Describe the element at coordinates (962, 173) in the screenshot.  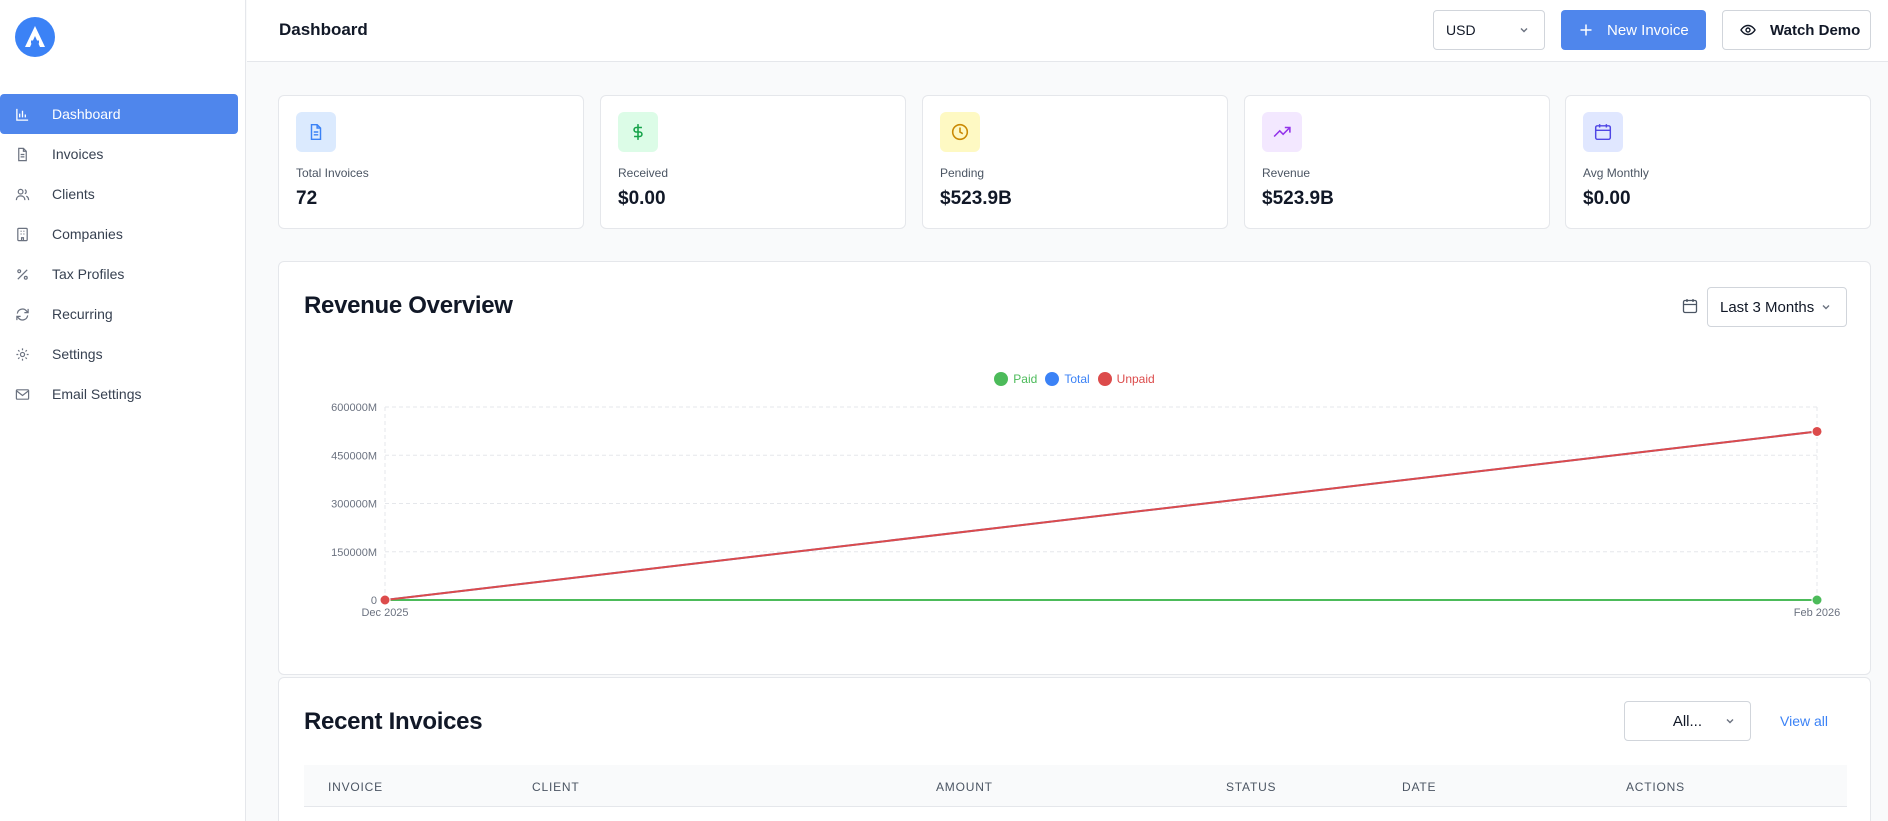
I see `stat-label: Pending` at that location.